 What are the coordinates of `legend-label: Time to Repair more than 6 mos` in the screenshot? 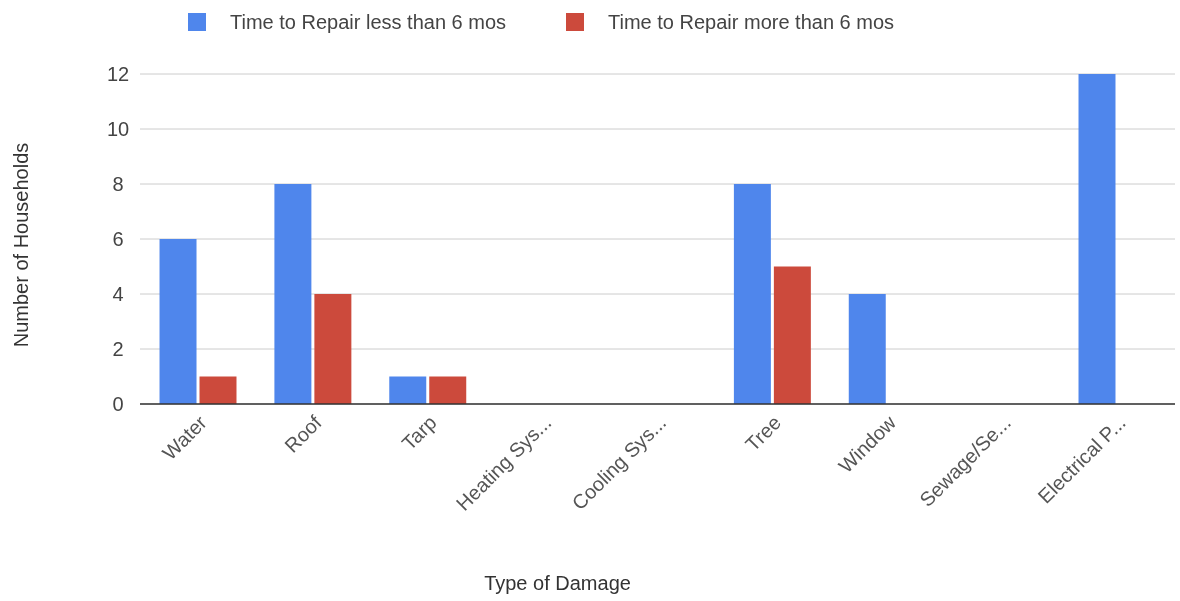 It's located at (751, 22).